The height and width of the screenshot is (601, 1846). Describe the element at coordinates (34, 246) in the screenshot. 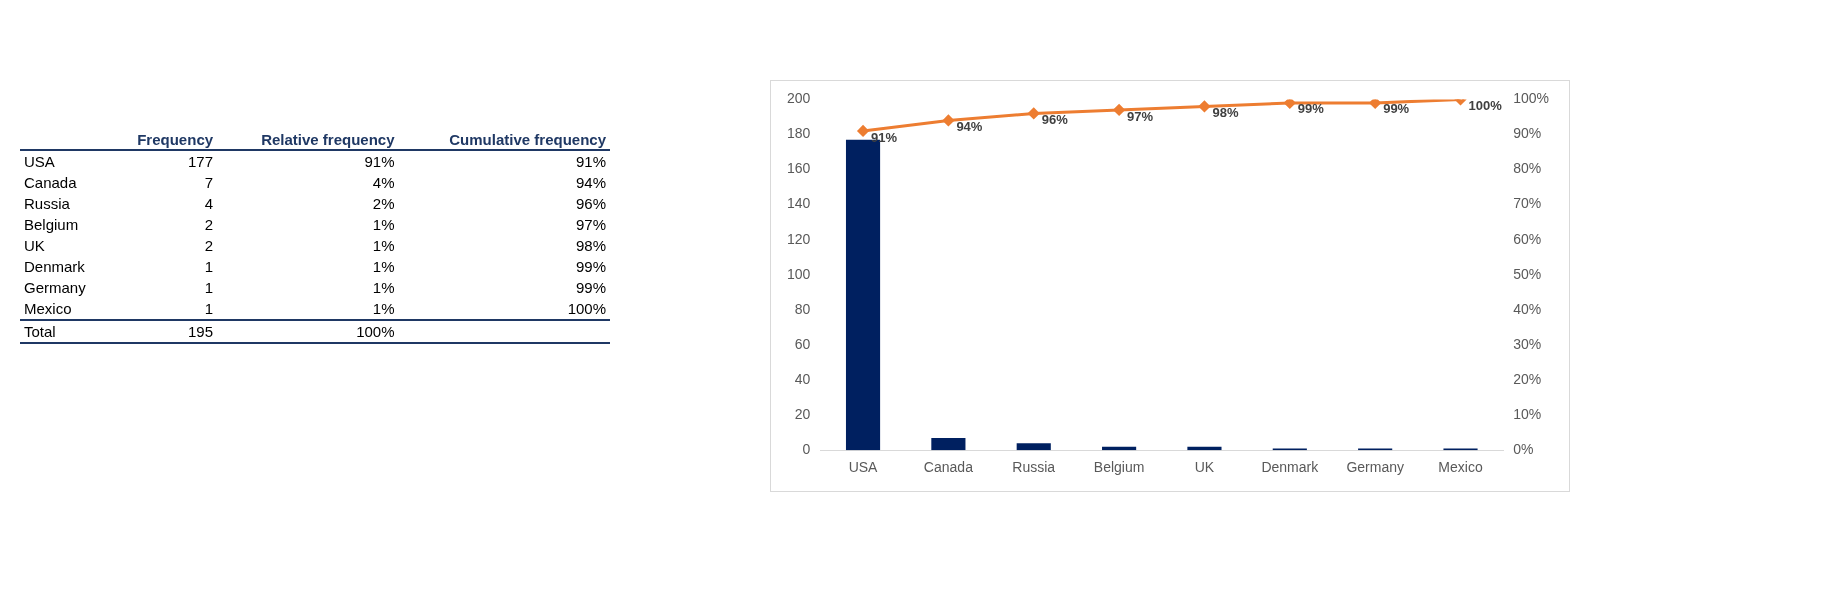

I see `category-label: UK` at that location.